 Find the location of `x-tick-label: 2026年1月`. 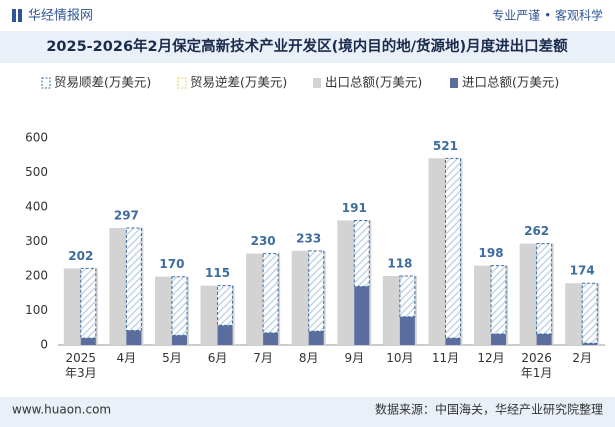

x-tick-label: 2026年1月 is located at coordinates (536, 365).